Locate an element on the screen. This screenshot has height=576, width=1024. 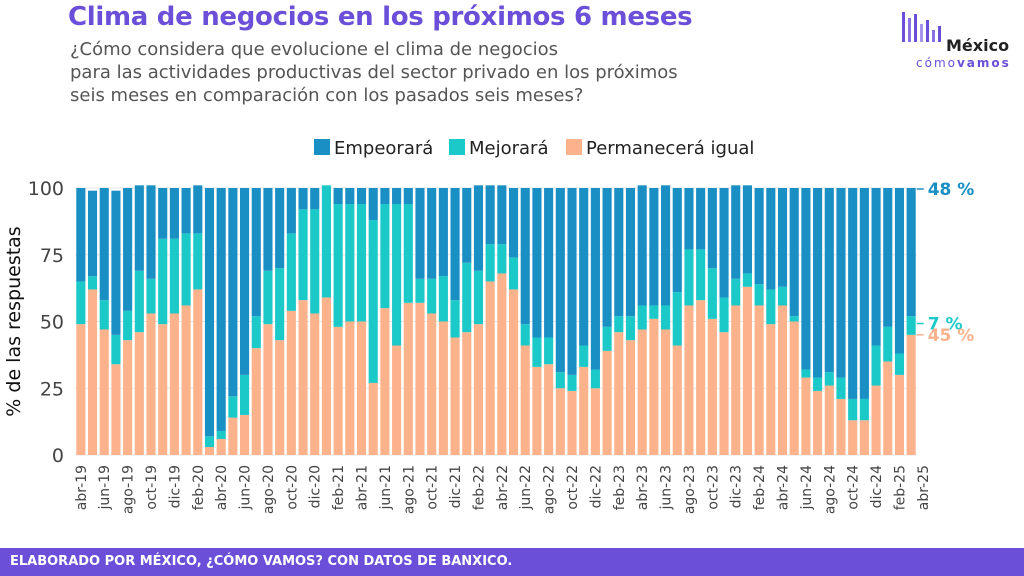
x-tick-label: ago-24 is located at coordinates (830, 489).